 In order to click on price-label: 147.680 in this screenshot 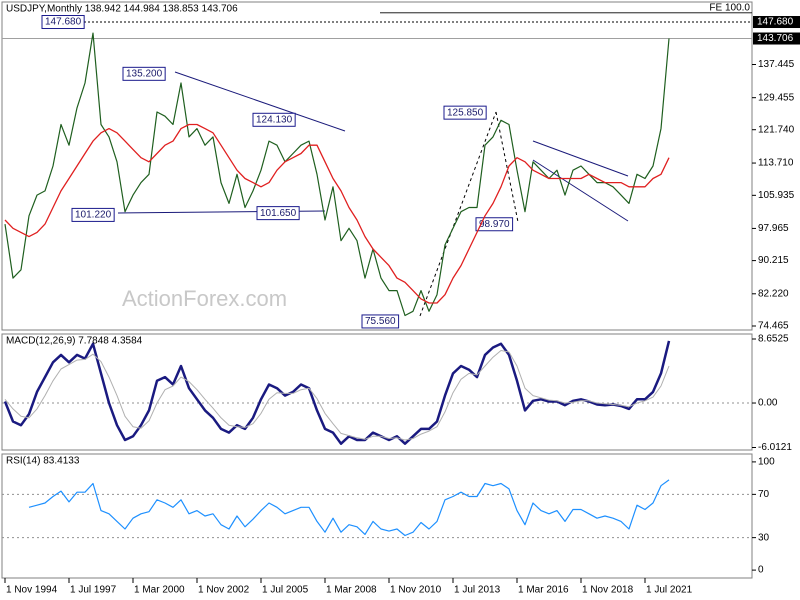, I will do `click(775, 22)`.